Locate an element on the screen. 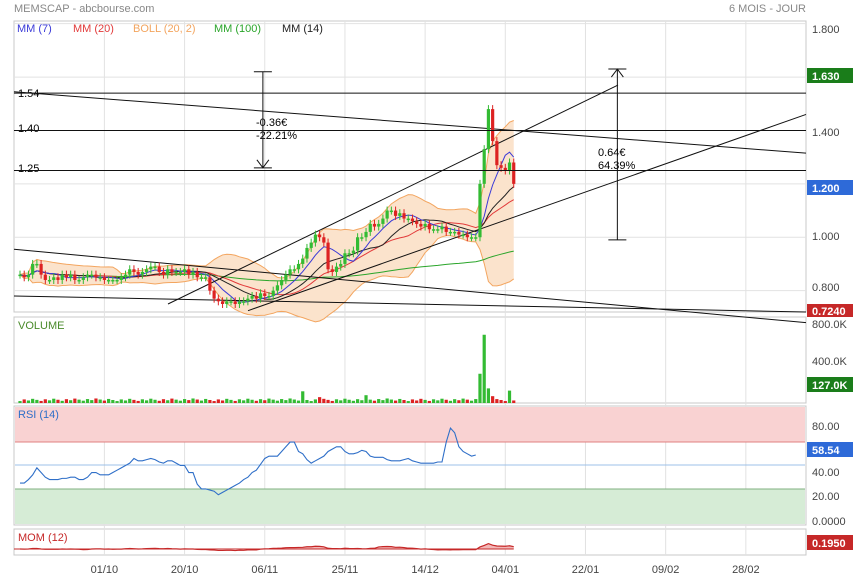 This screenshot has width=855, height=580. x-tick-6: 22/01 is located at coordinates (586, 570).